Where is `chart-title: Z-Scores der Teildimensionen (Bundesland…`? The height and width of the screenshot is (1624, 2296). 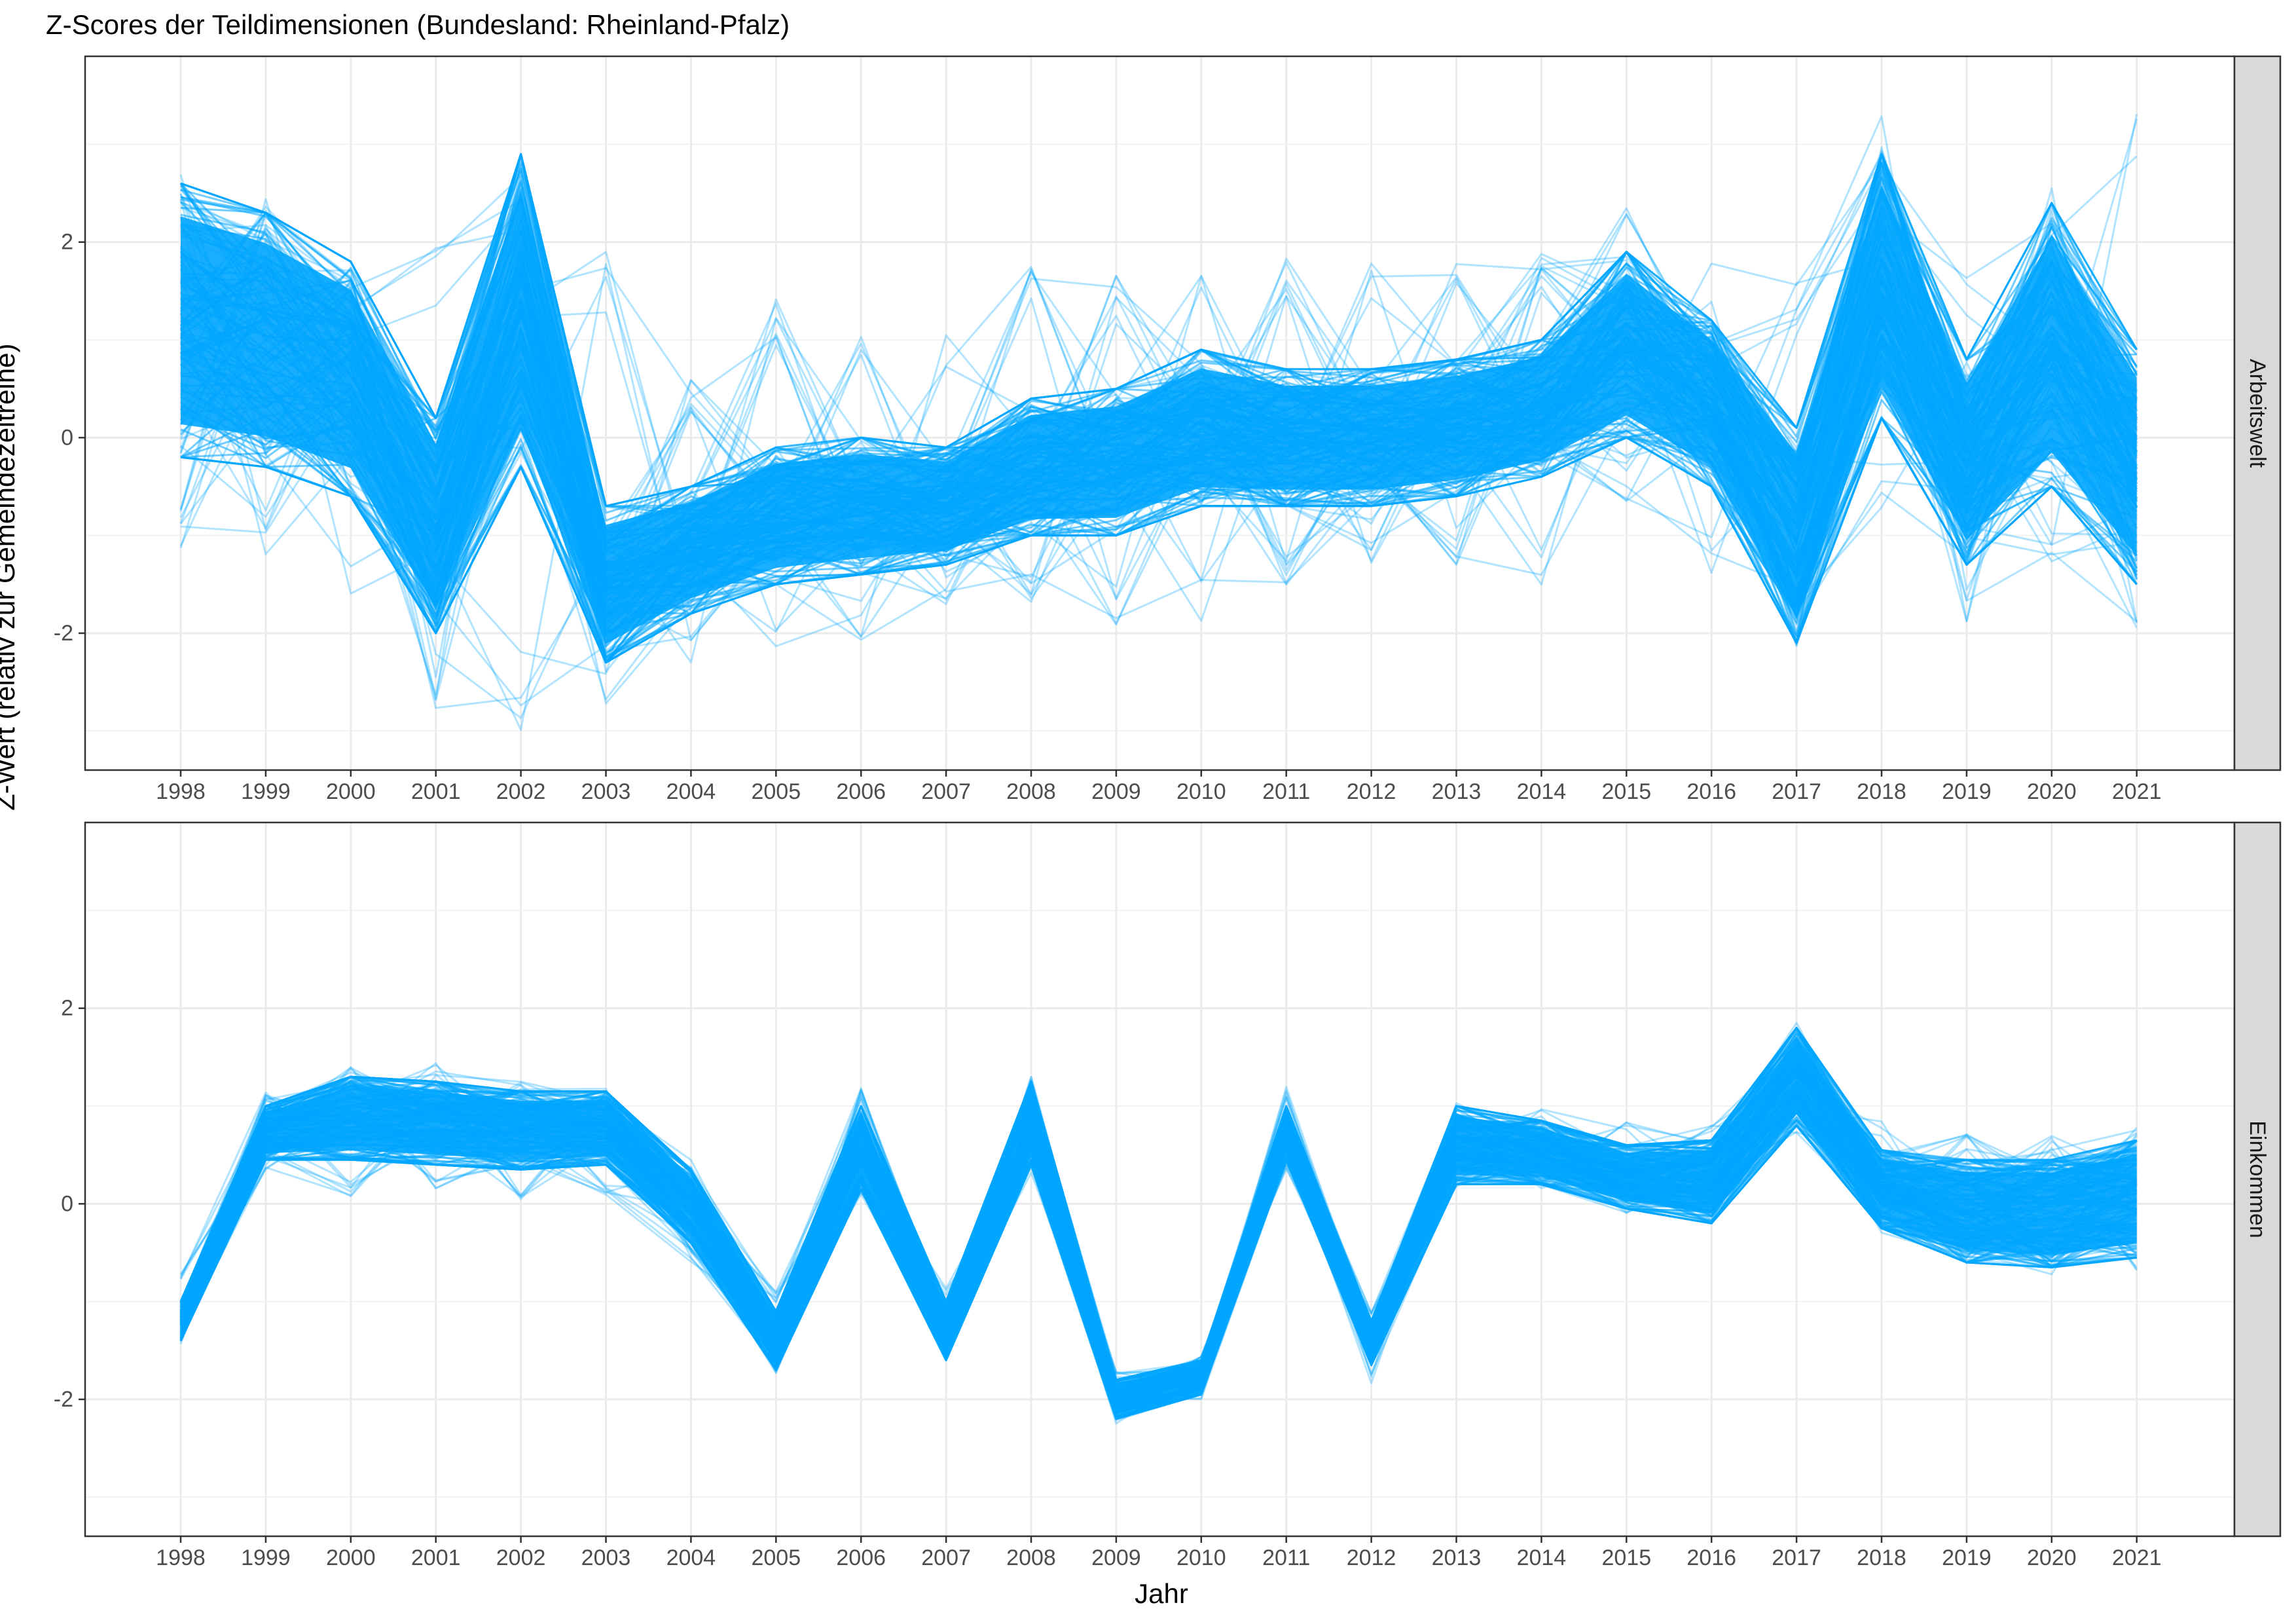
chart-title: Z-Scores der Teildimensionen (Bundesland… is located at coordinates (418, 24).